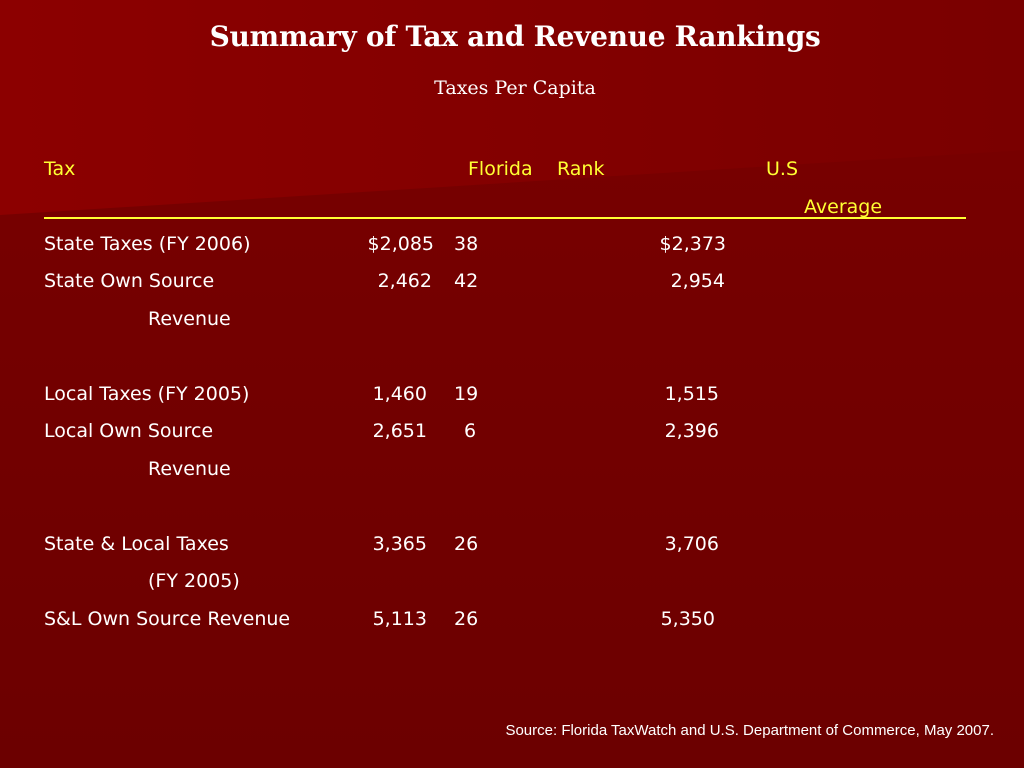 Image resolution: width=1024 pixels, height=768 pixels. Describe the element at coordinates (697, 281) in the screenshot. I see `row-us-value: 2,954` at that location.